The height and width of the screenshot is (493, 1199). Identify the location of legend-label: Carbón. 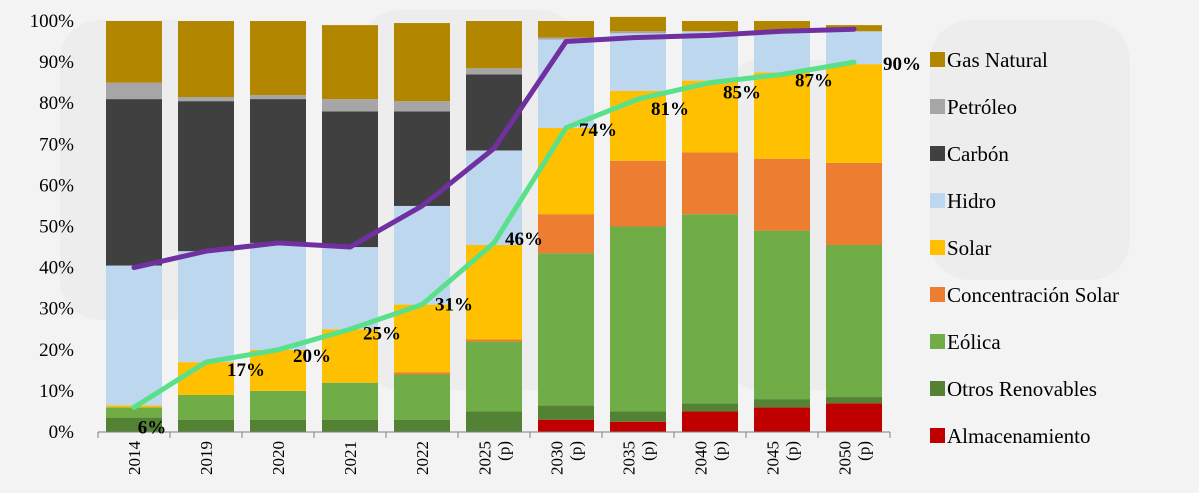
(978, 154).